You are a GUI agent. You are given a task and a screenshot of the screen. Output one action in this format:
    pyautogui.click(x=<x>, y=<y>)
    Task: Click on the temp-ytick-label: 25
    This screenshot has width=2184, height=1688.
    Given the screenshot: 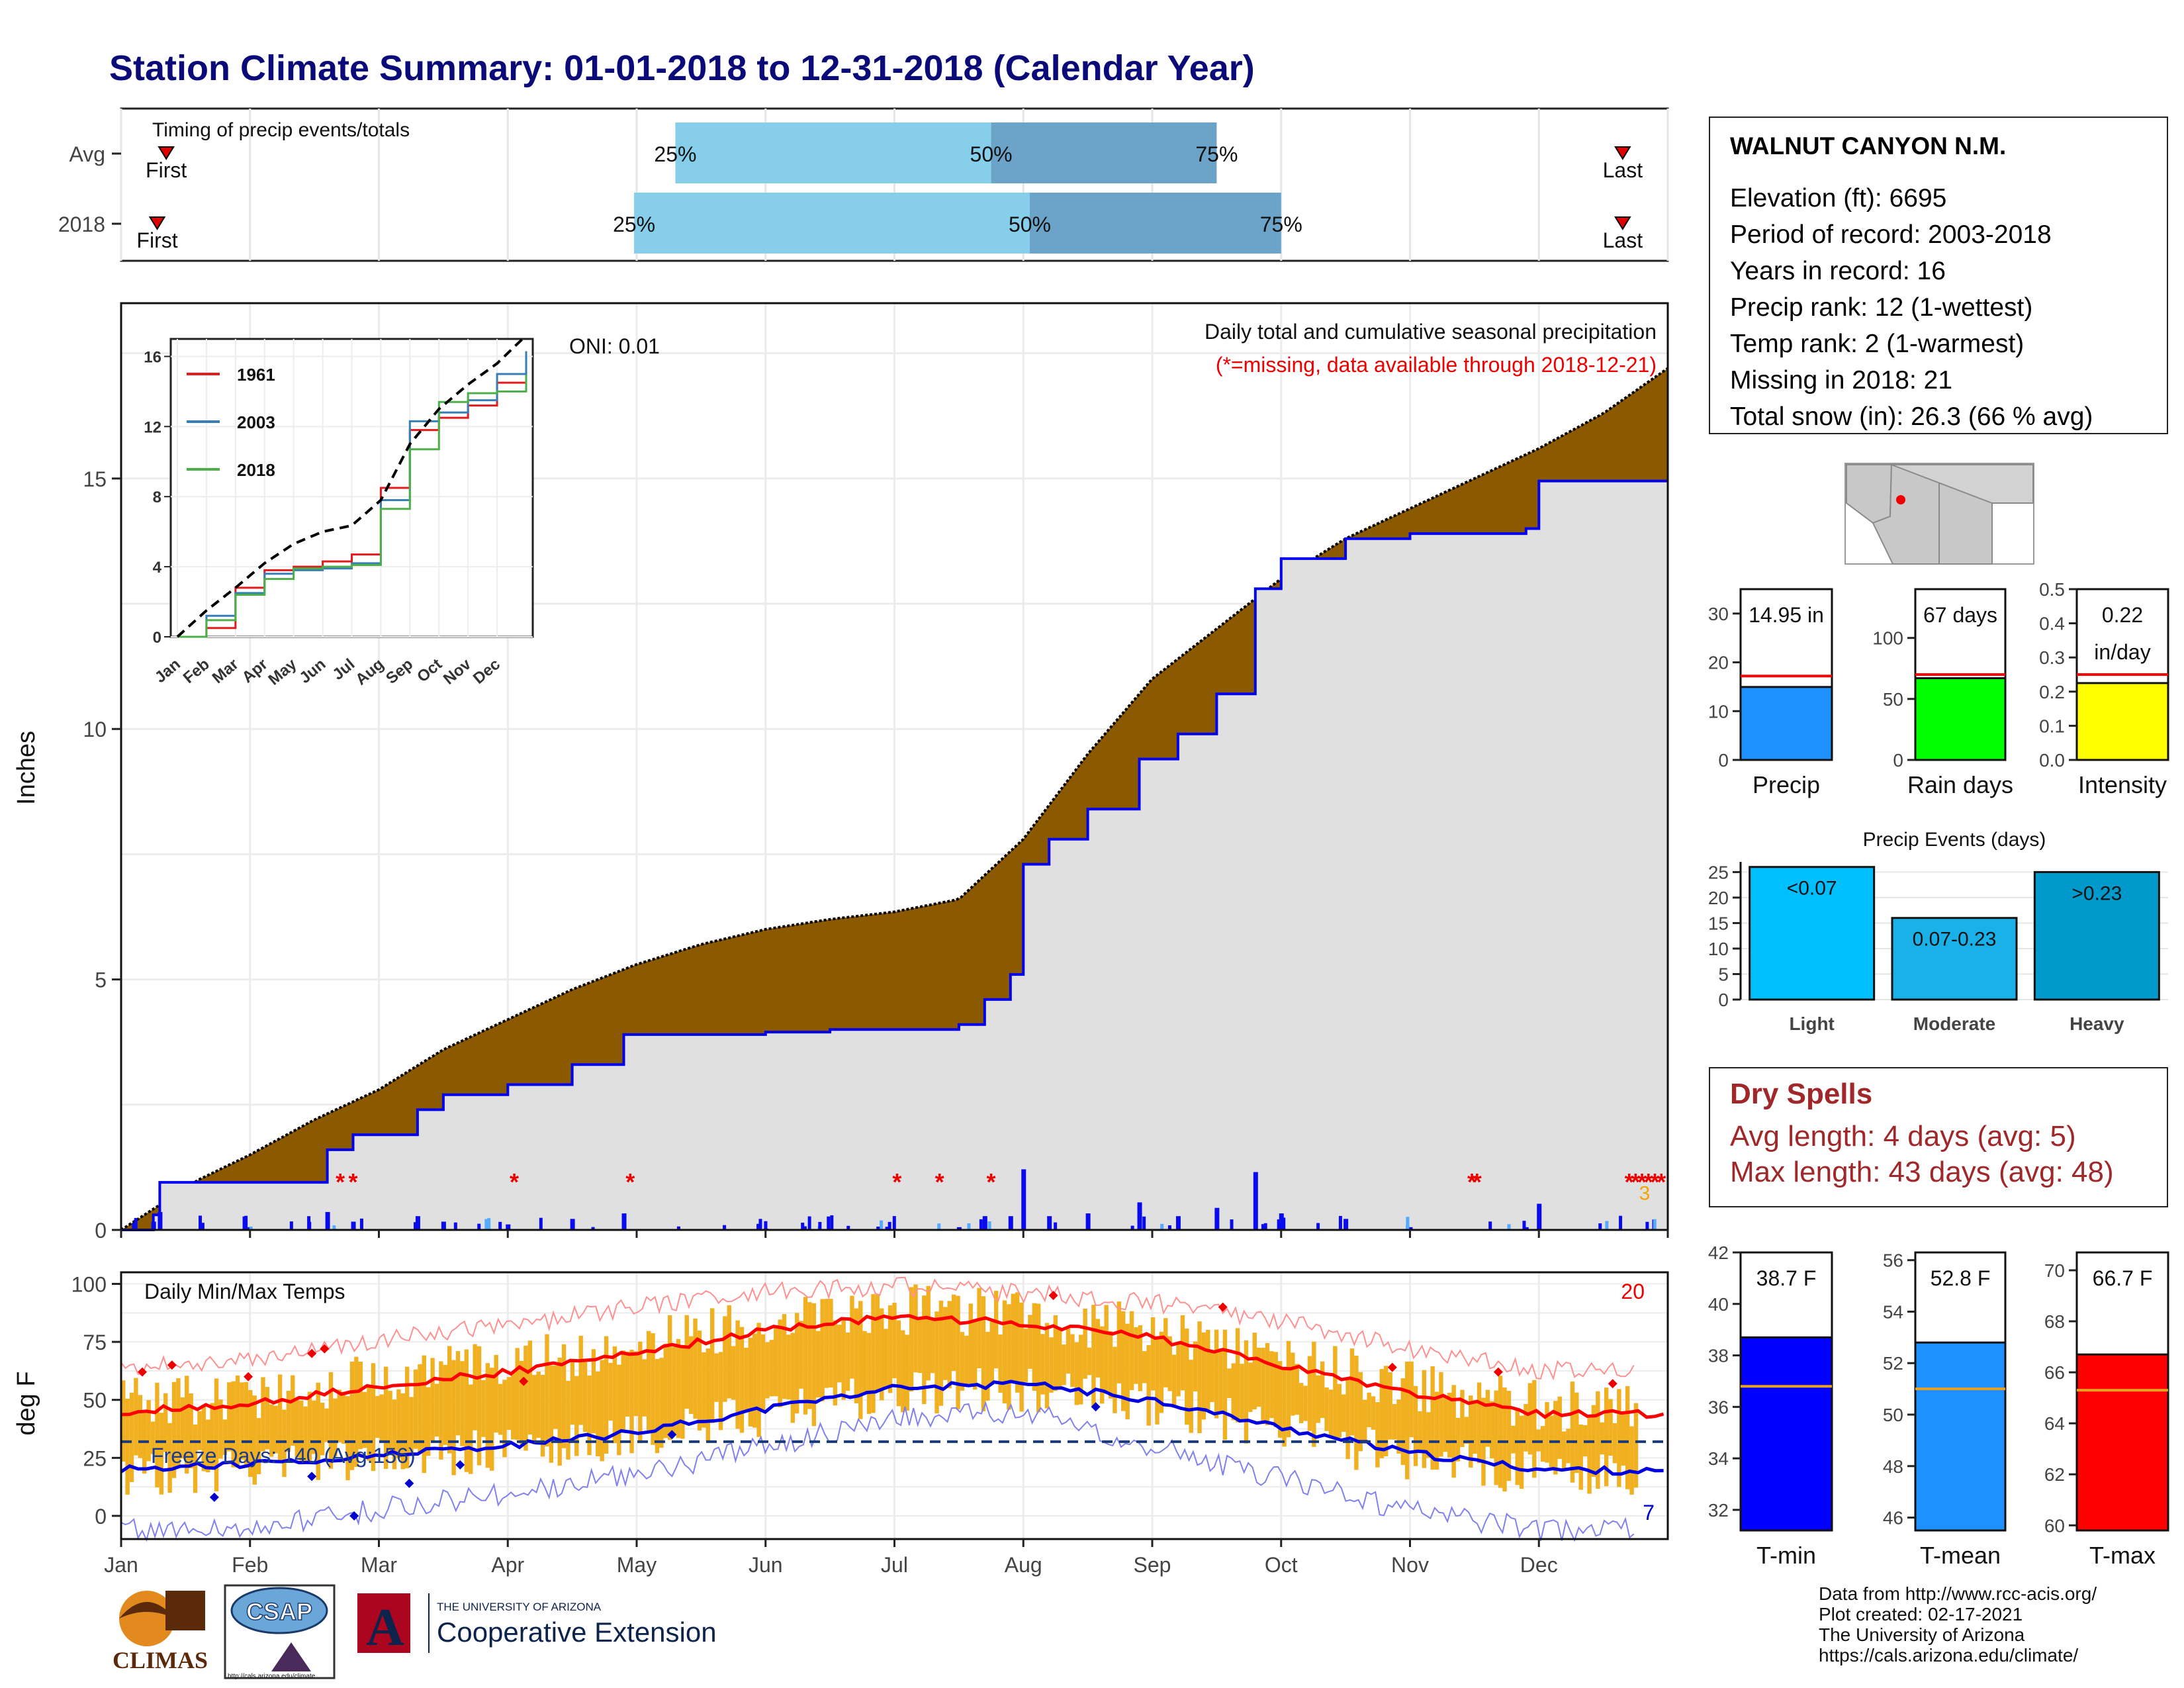 What is the action you would take?
    pyautogui.click(x=95, y=1458)
    